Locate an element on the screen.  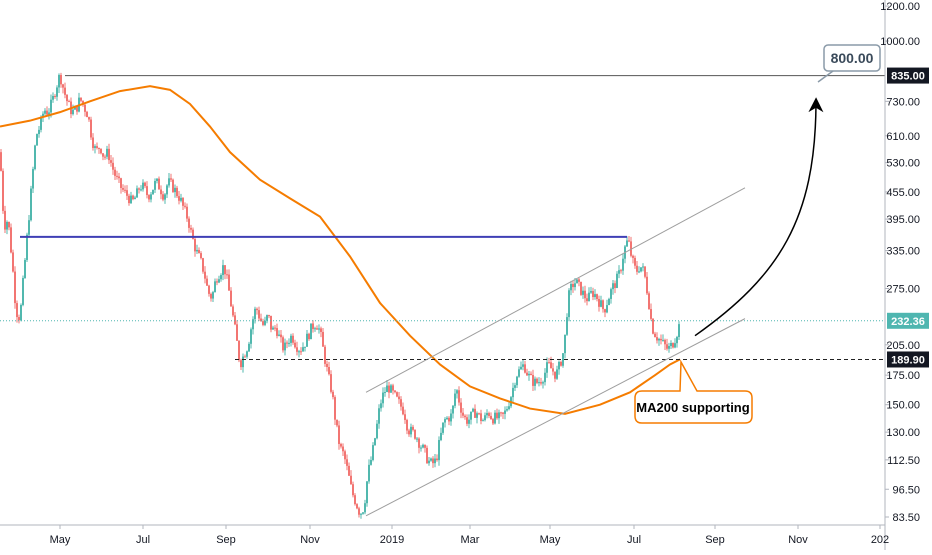
x-tick-label: Sep is located at coordinates (226, 540).